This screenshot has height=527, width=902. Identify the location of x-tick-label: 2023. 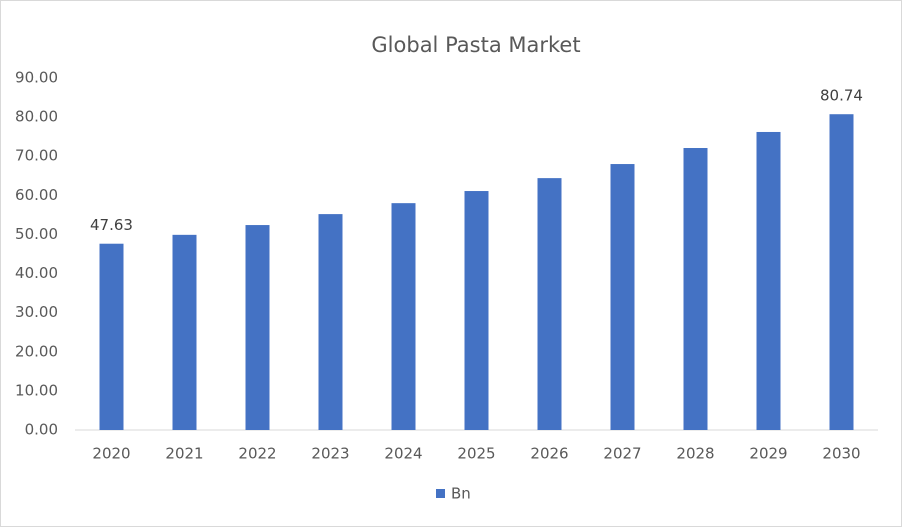
(330, 454).